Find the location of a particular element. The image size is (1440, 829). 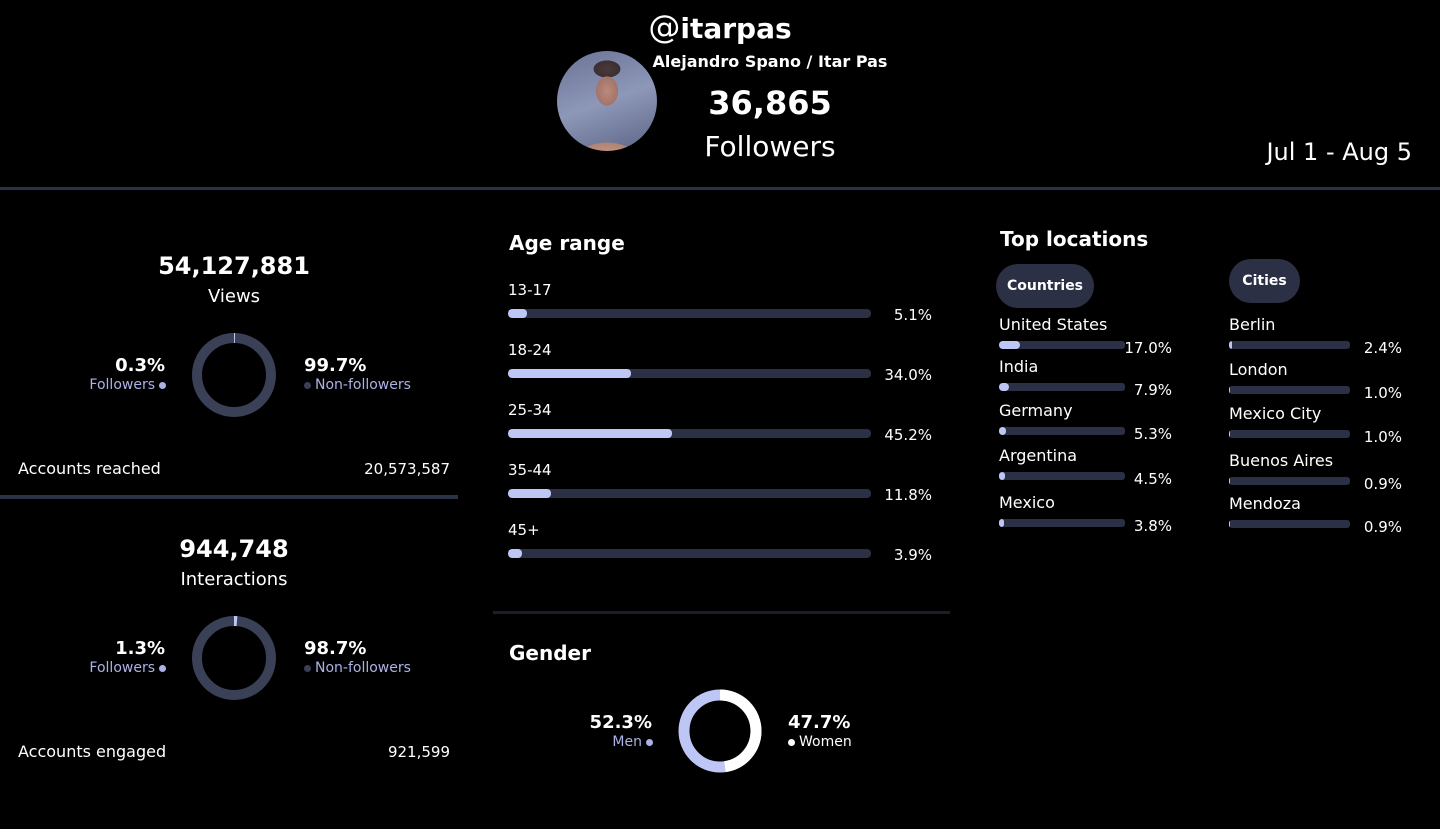

views-followers-arc is located at coordinates (234, 375).